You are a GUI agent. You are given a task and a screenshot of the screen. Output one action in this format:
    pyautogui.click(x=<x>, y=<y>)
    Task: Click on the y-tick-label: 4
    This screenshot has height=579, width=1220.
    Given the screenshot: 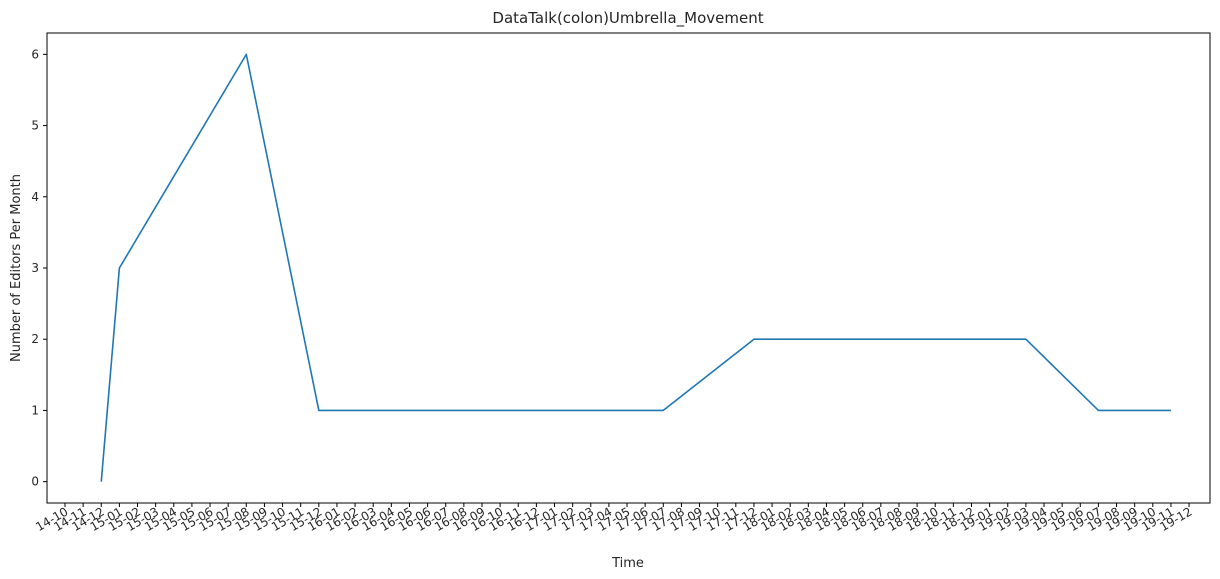 What is the action you would take?
    pyautogui.click(x=35, y=197)
    